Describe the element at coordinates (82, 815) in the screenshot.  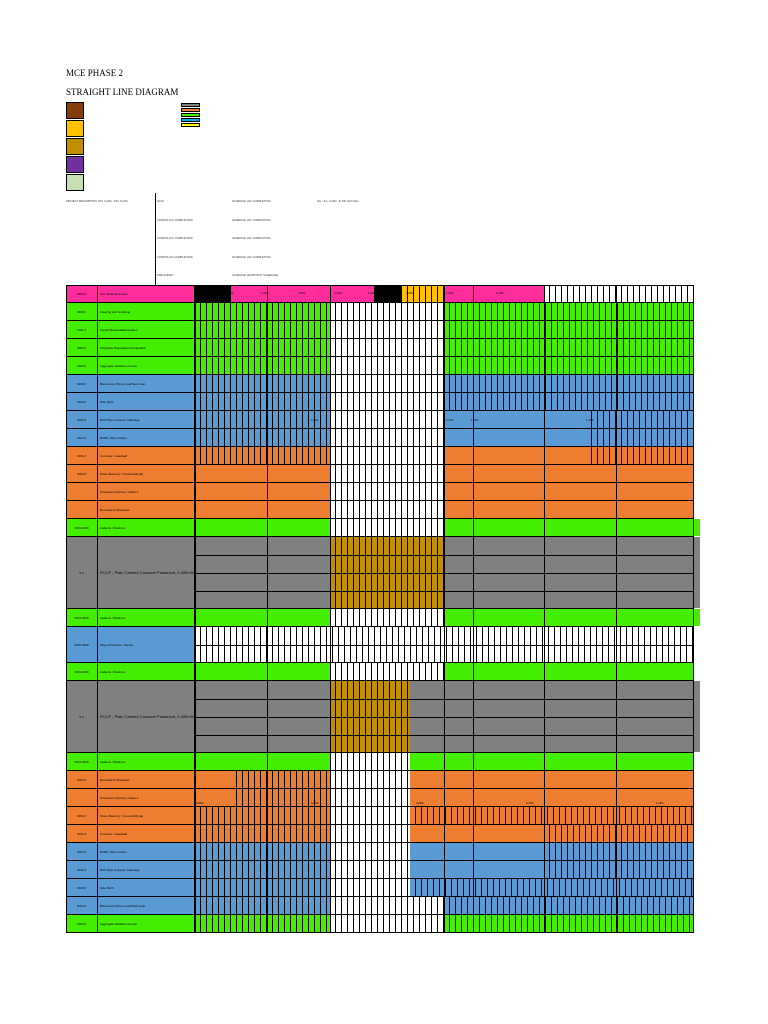
I see `row-code: 3004.0` at that location.